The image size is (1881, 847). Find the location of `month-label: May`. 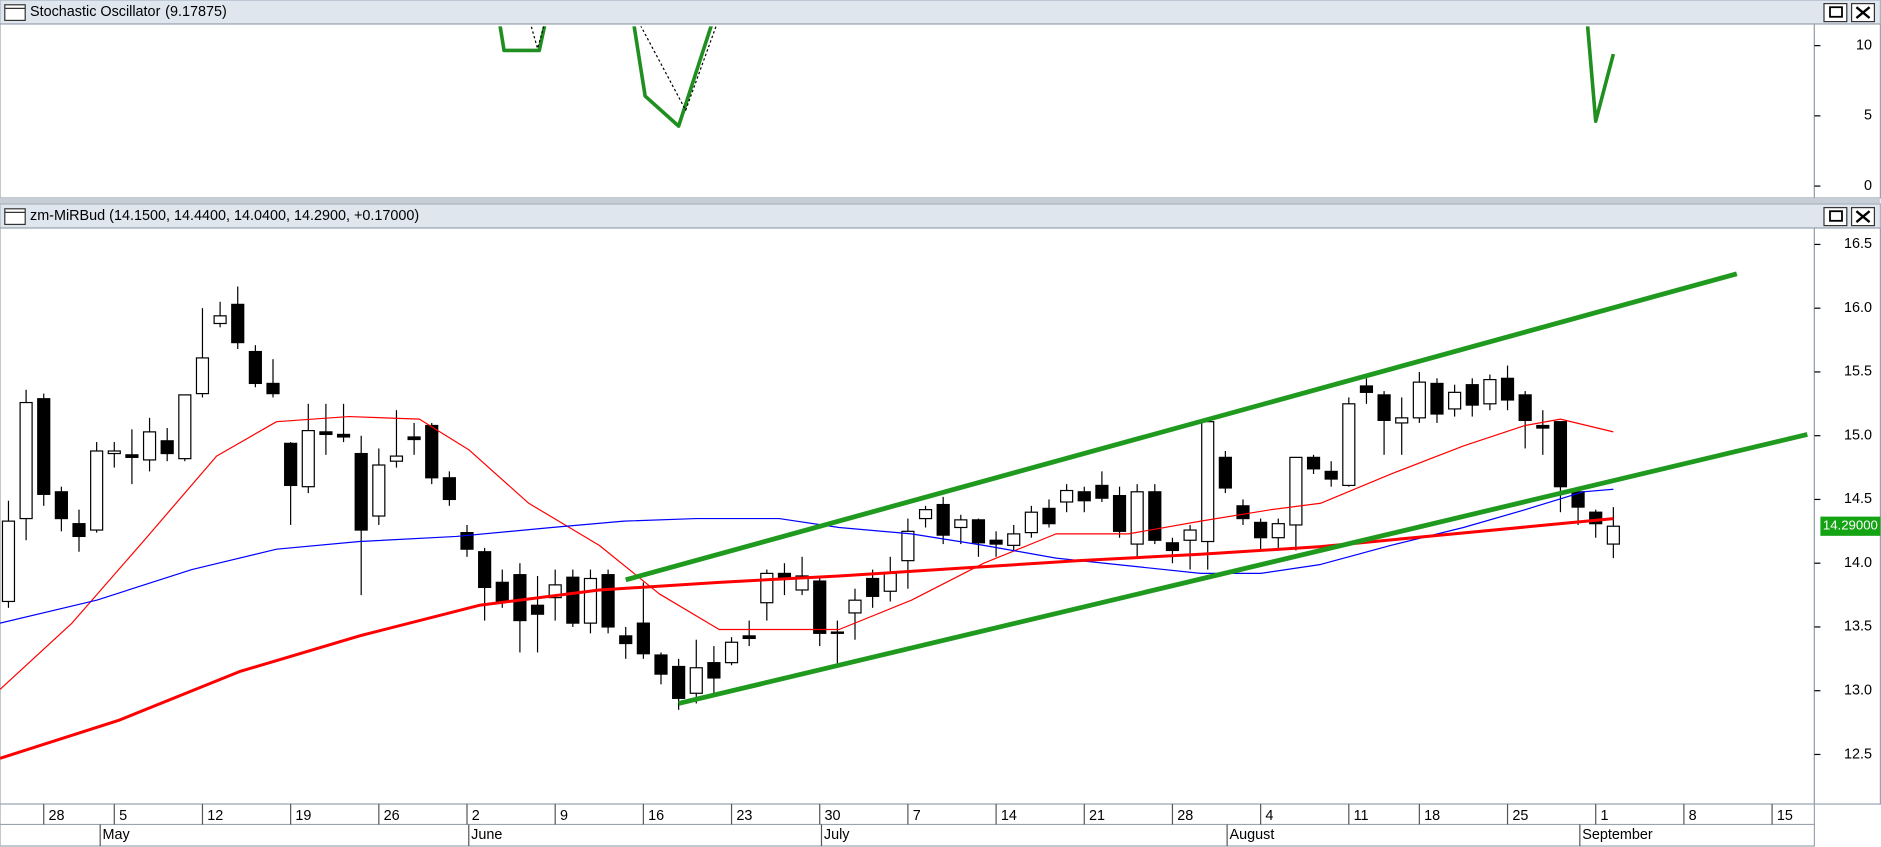

month-label: May is located at coordinates (117, 835).